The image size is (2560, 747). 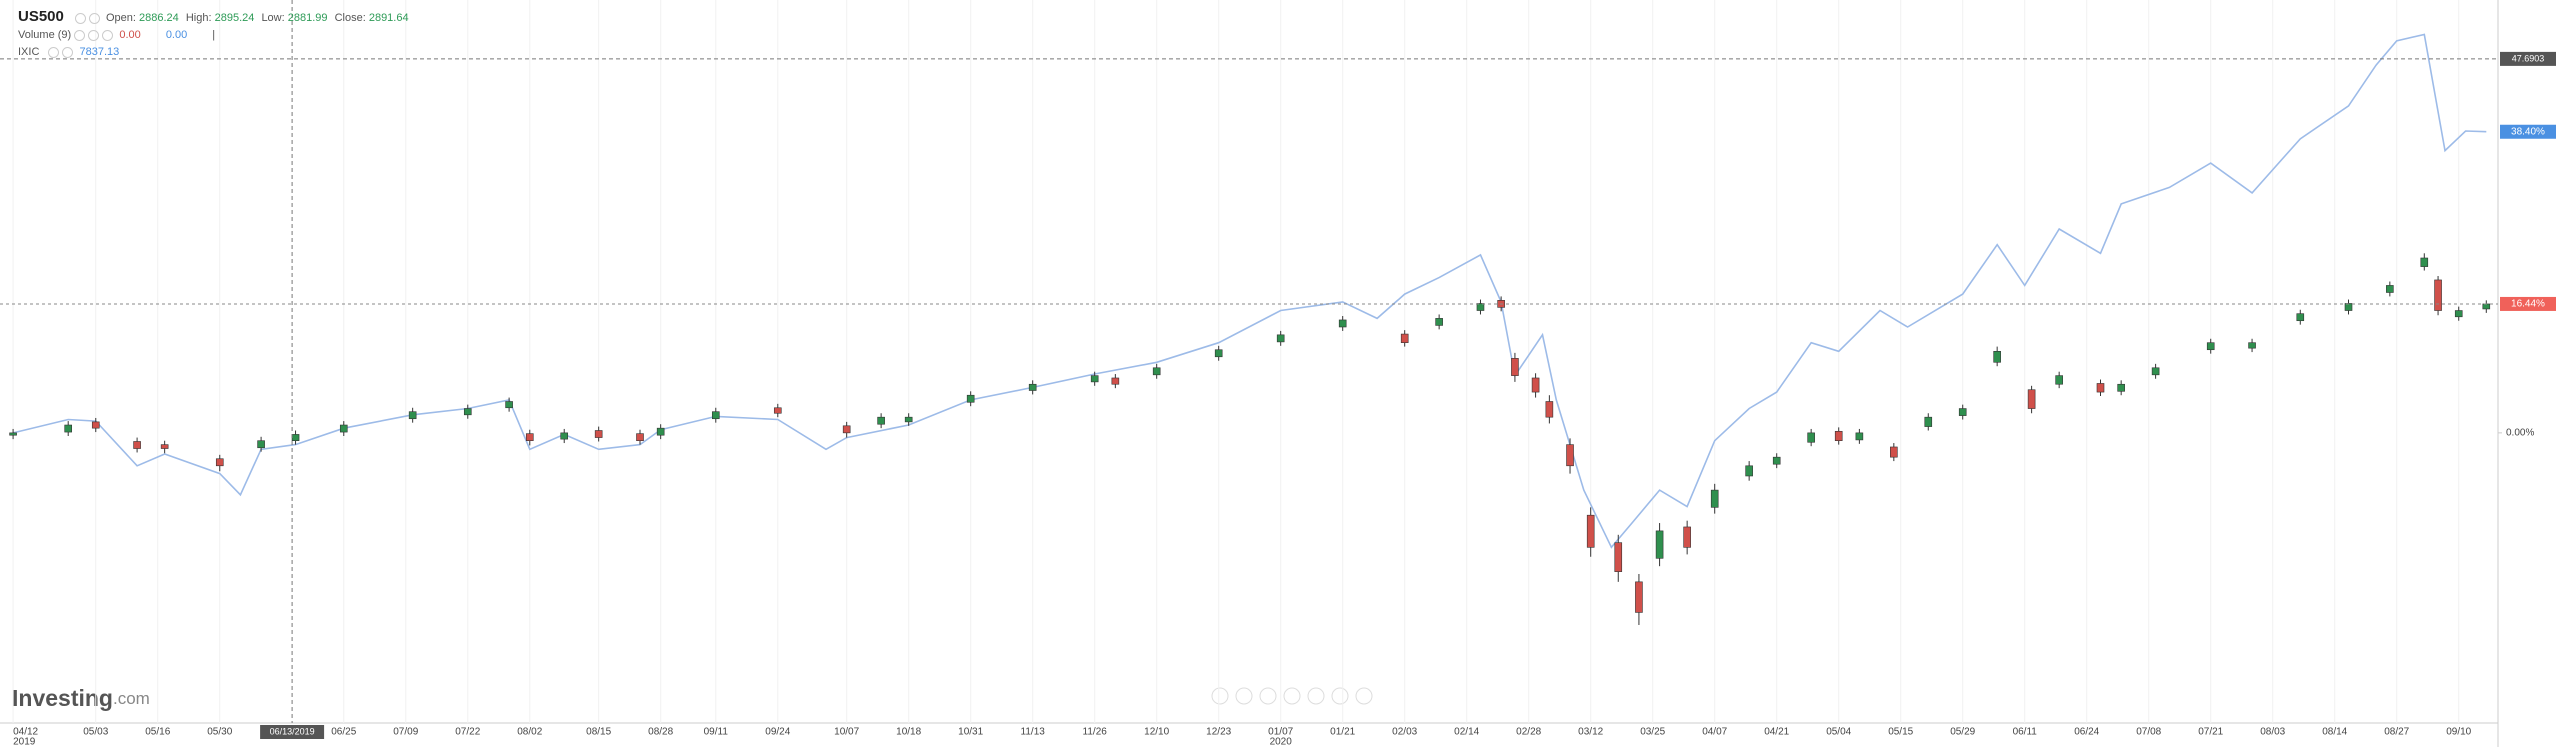 I want to click on x-tick-label: 06/11, so click(x=2025, y=732).